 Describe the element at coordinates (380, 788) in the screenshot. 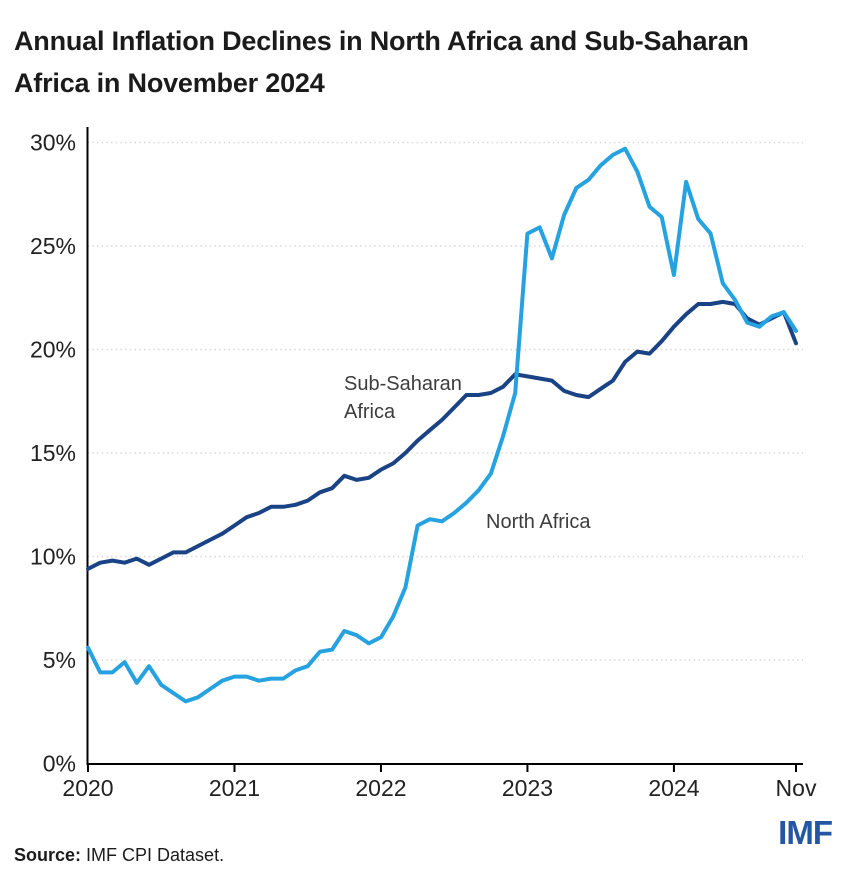

I see `x-tick-label: 2022` at that location.